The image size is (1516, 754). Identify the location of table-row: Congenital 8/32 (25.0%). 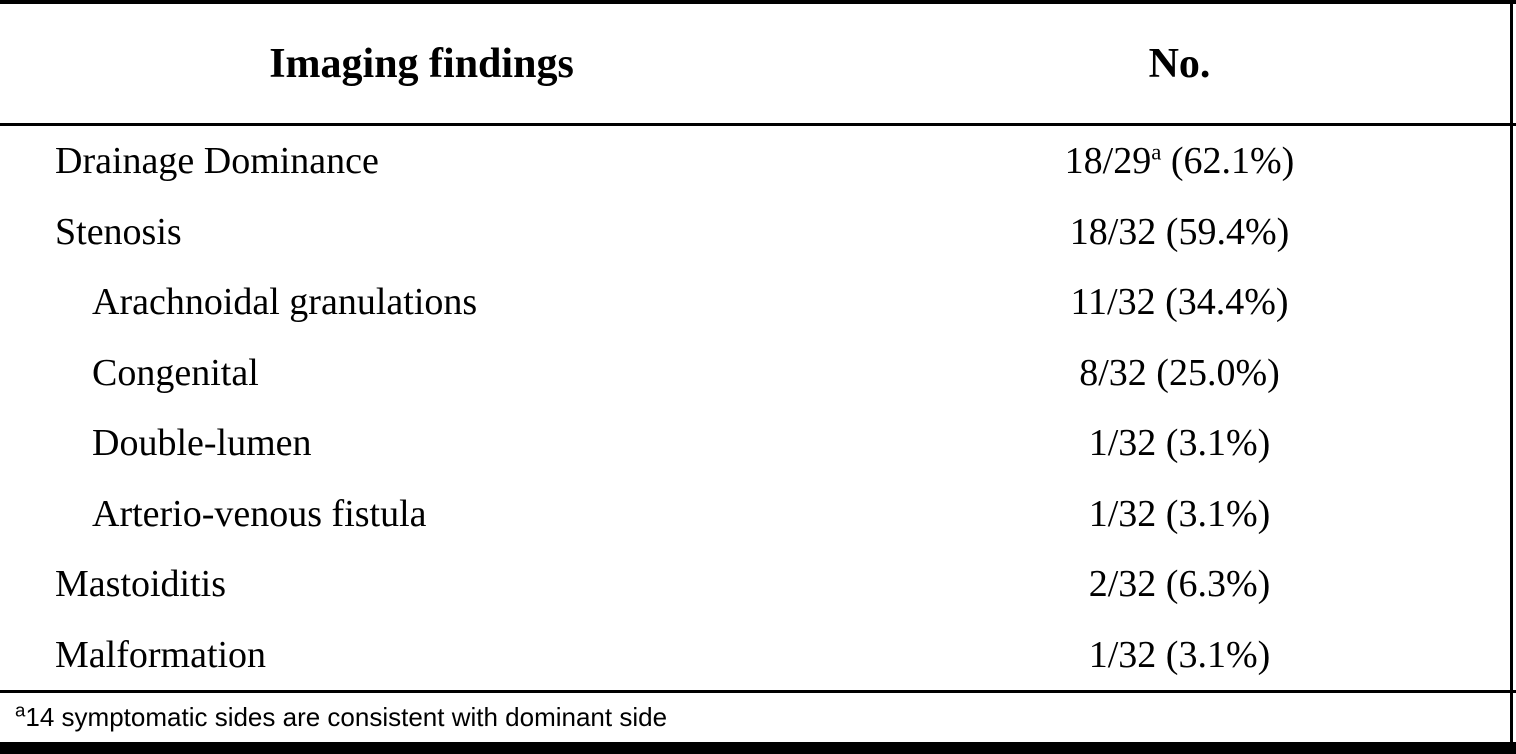
(758, 373).